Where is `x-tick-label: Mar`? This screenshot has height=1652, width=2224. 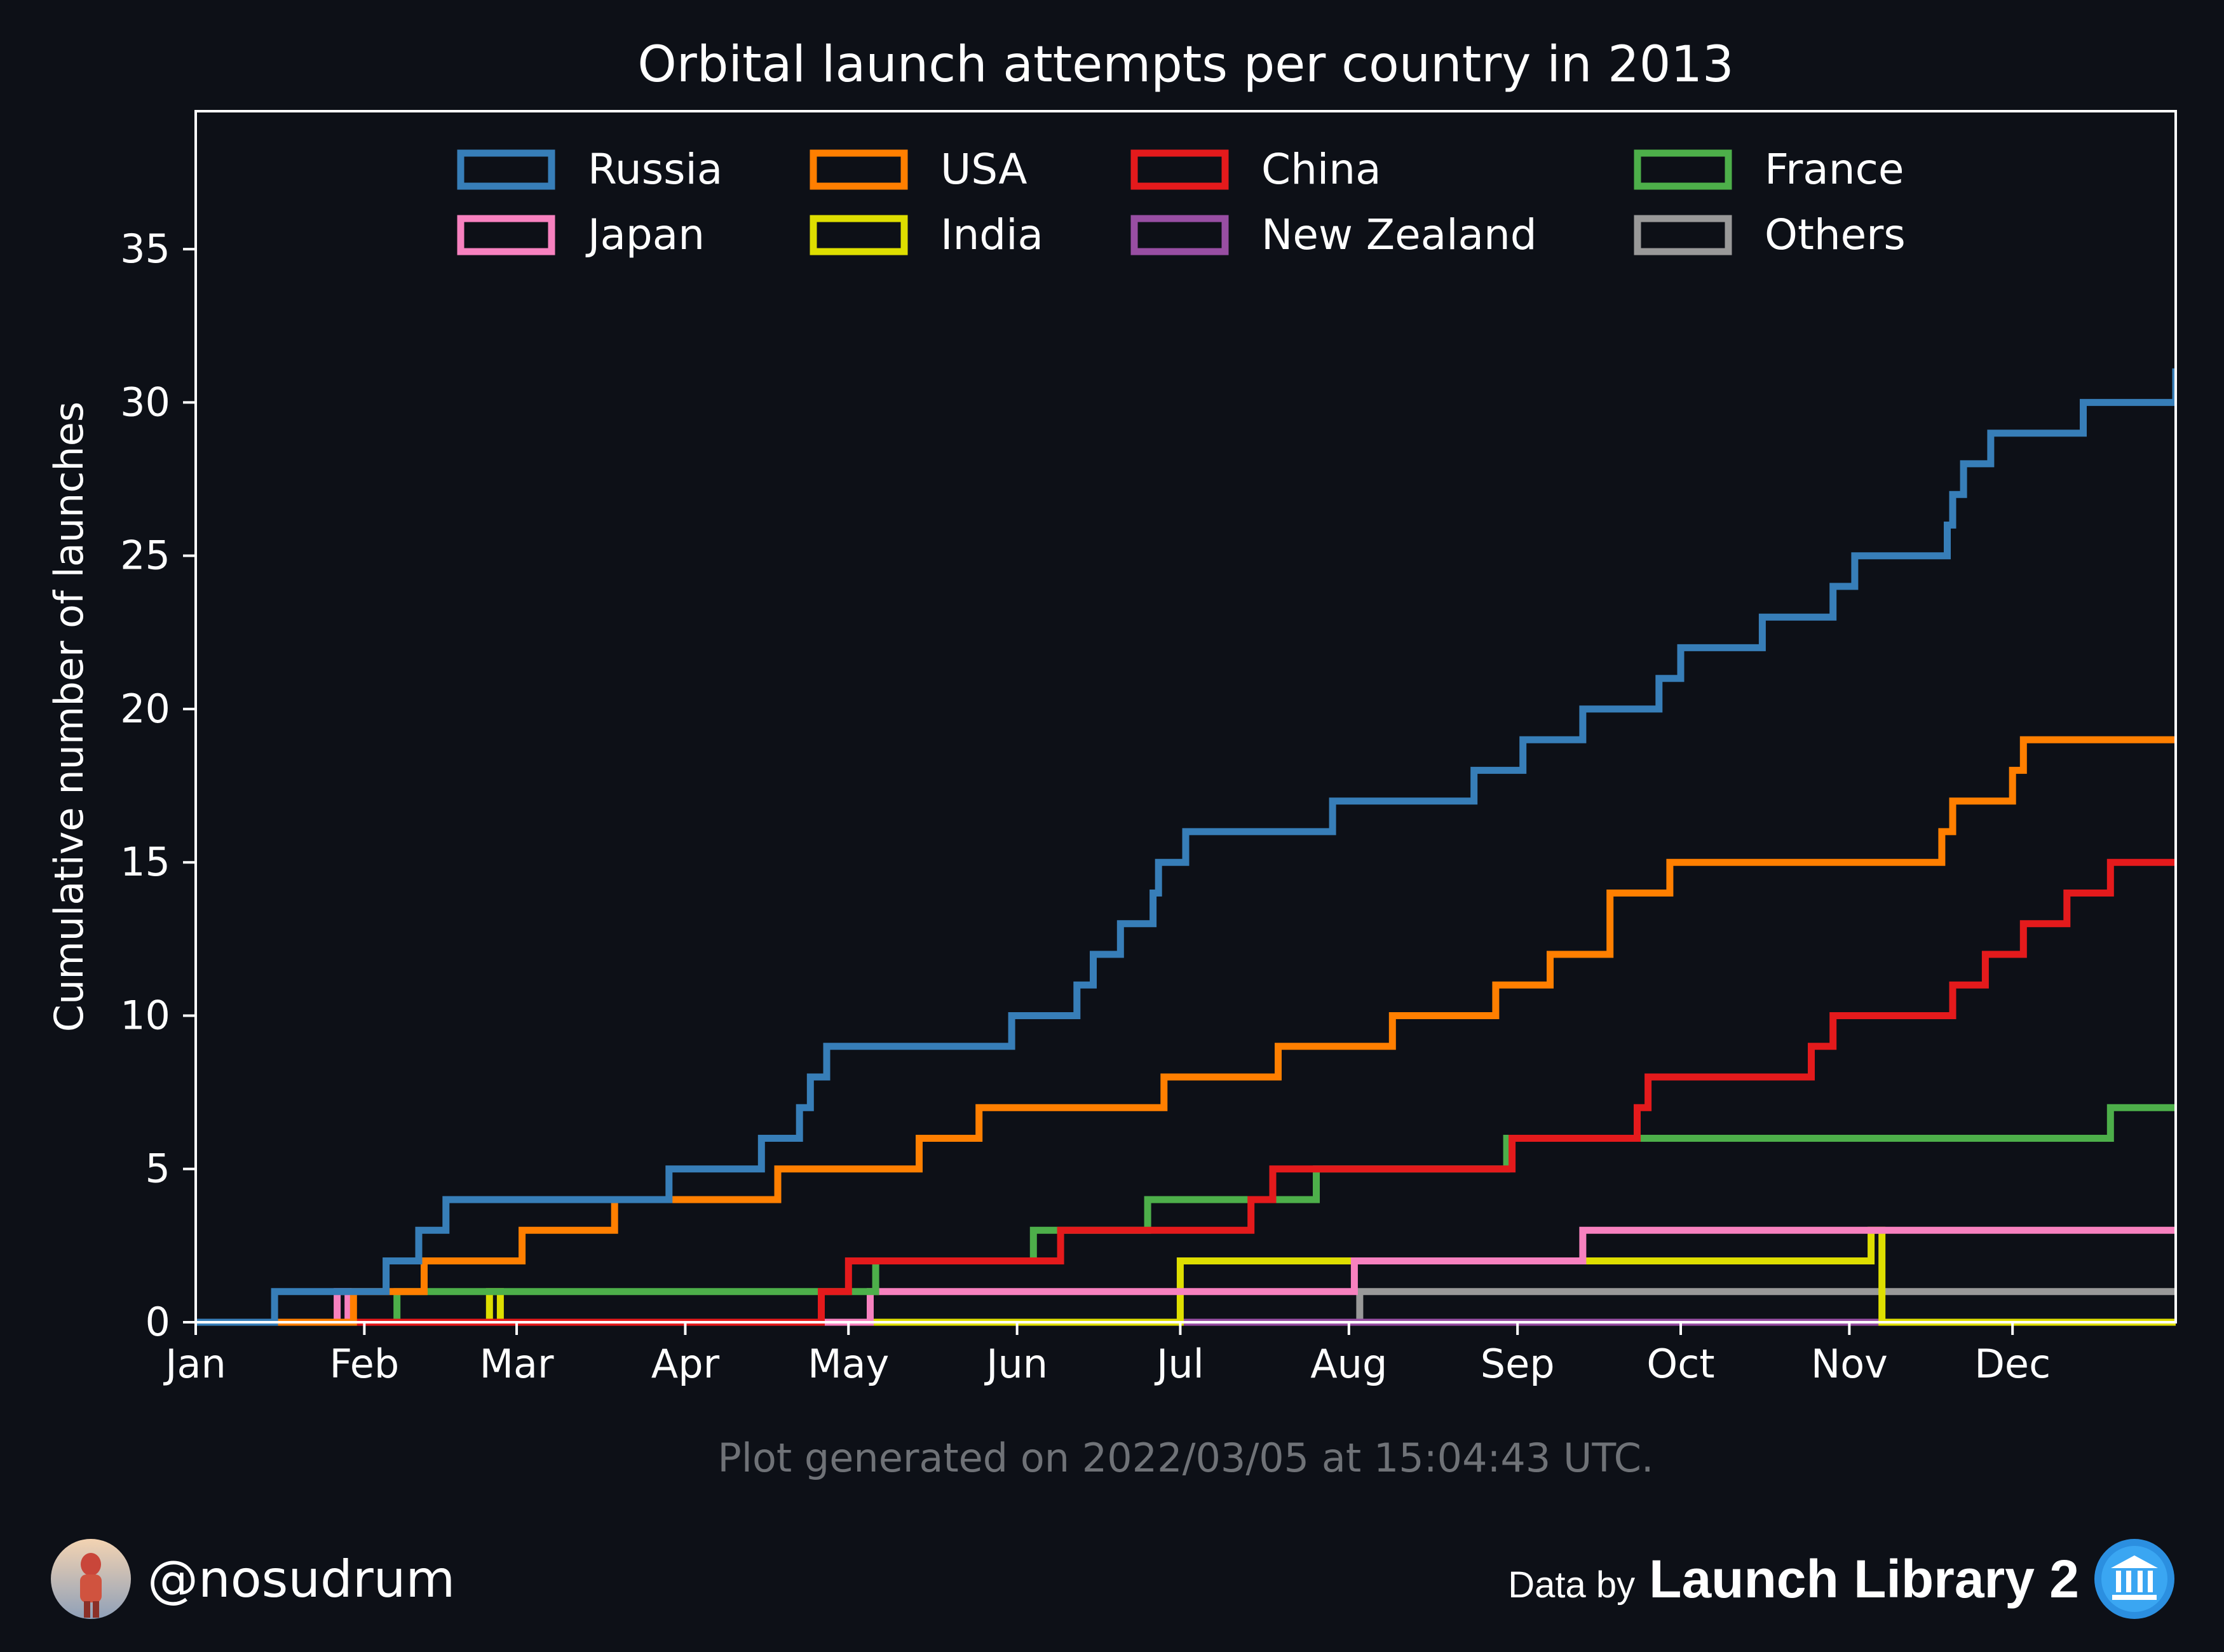 x-tick-label: Mar is located at coordinates (517, 1364).